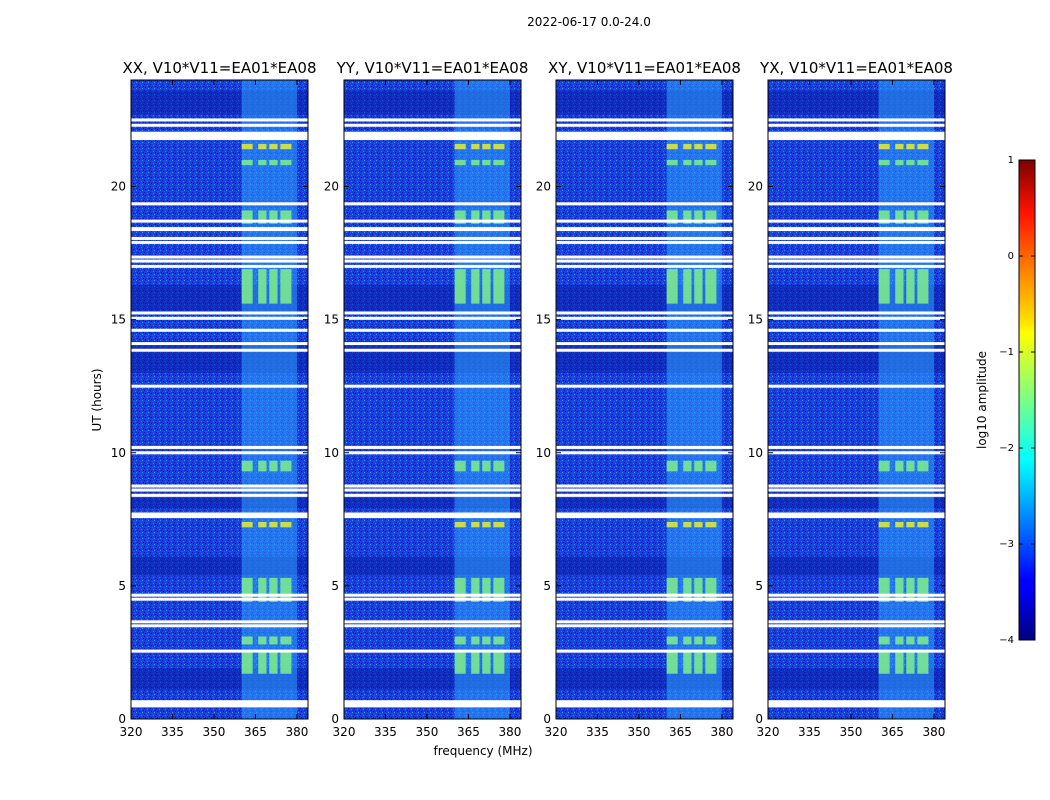 Image resolution: width=1050 pixels, height=800 pixels. What do you see at coordinates (344, 732) in the screenshot?
I see `x-tick-label: 320` at bounding box center [344, 732].